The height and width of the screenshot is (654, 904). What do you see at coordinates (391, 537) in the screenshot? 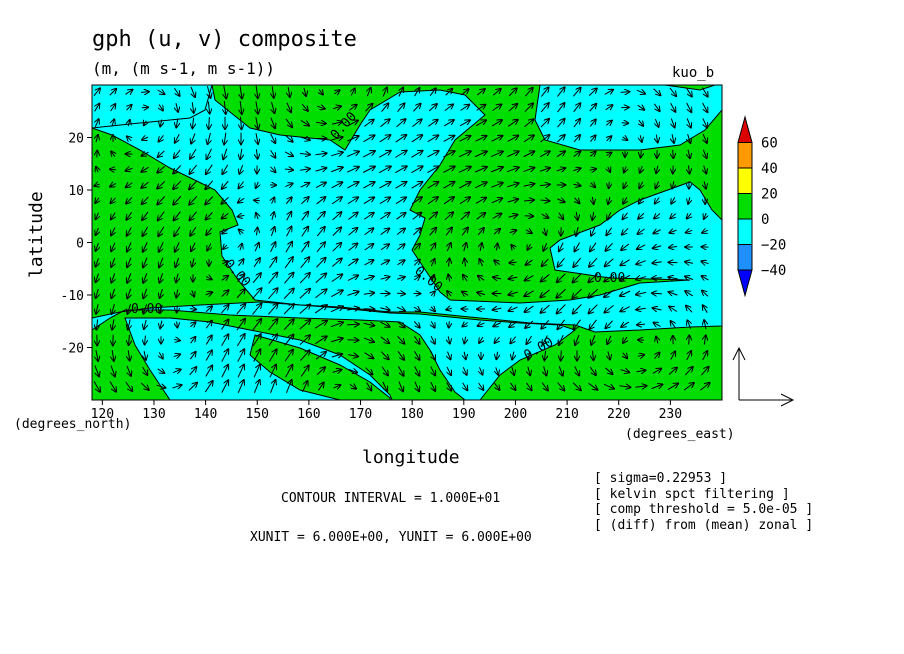
I see `unit-vector-note: XUNIT = 6.000E+00, YUNIT = 6.000E+00` at bounding box center [391, 537].